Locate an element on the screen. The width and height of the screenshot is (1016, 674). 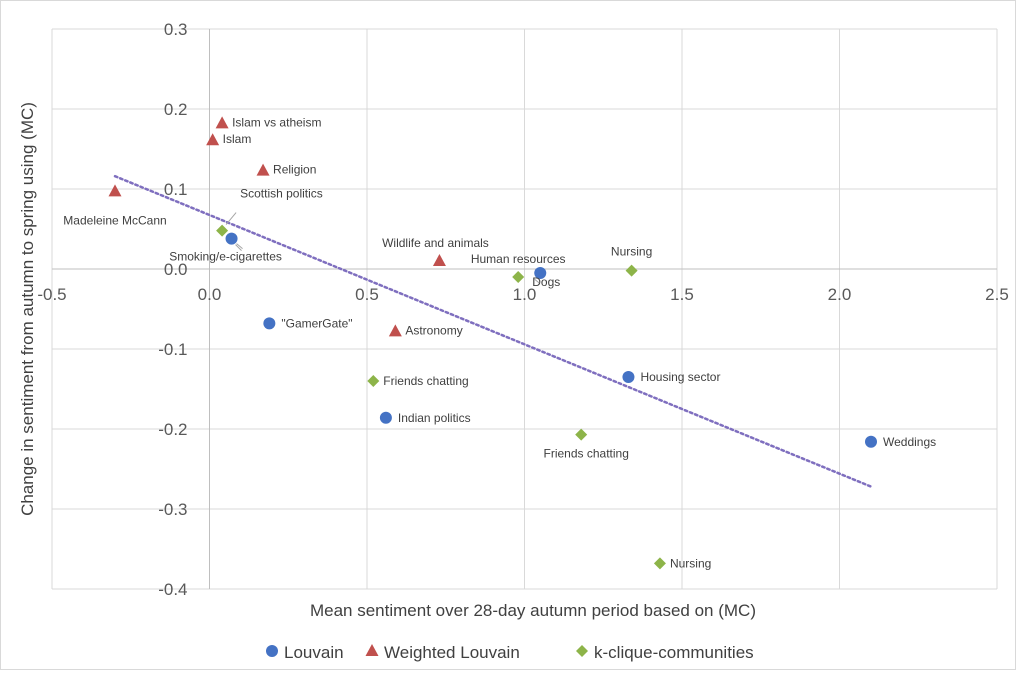
point-label: "GamerGate" is located at coordinates (316, 323).